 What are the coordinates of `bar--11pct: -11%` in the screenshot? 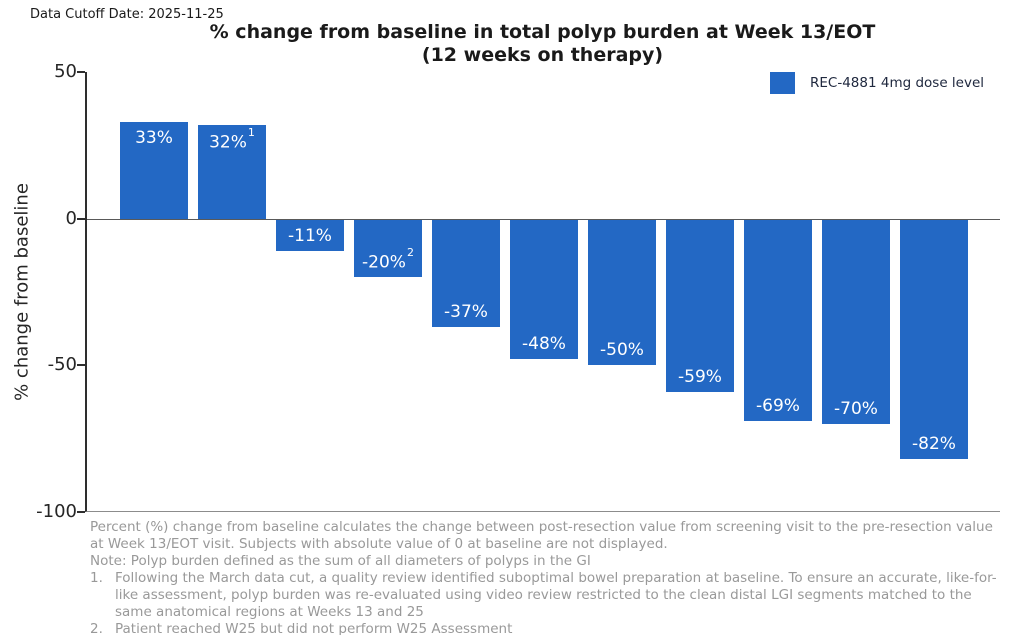 It's located at (310, 234).